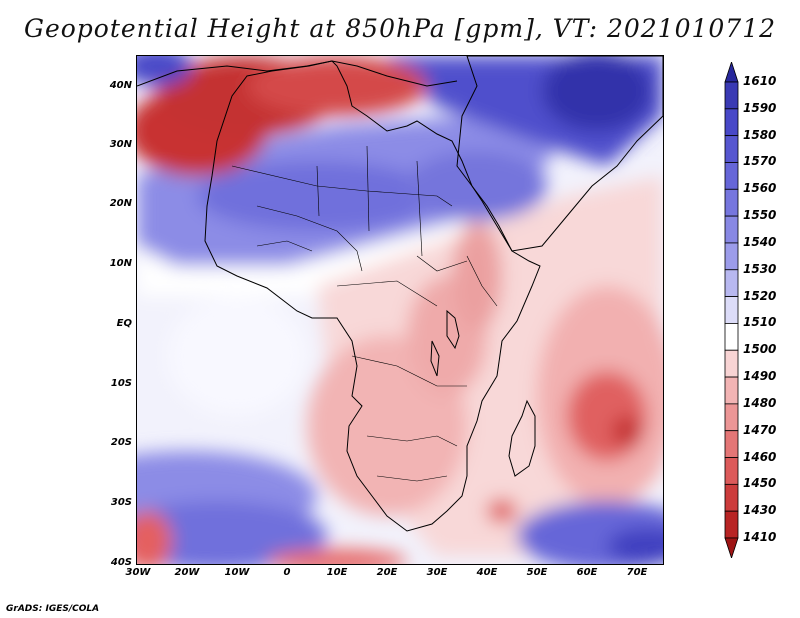 Image resolution: width=800 pixels, height=618 pixels. Describe the element at coordinates (121, 562) in the screenshot. I see `lat-label: 40S` at that location.